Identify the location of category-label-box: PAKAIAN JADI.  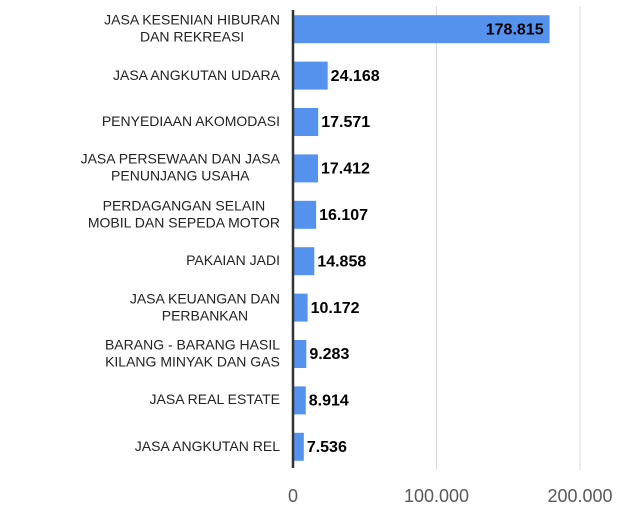
(140, 261).